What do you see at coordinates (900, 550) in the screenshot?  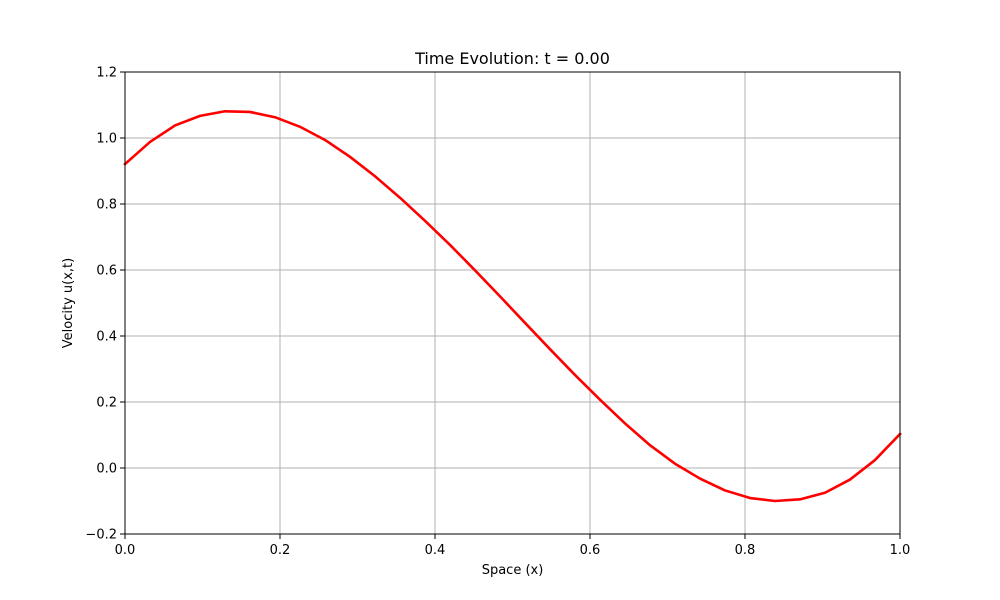 I see `x-tick-label: 1.0` at bounding box center [900, 550].